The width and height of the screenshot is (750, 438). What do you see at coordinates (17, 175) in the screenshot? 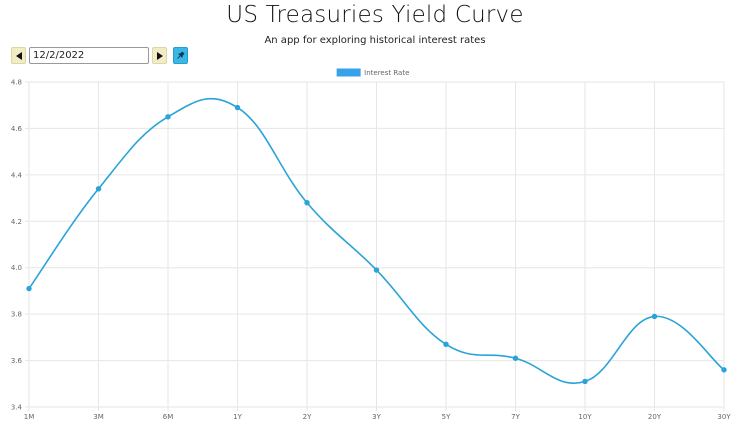
I see `y-tick-label: 4.4` at bounding box center [17, 175].